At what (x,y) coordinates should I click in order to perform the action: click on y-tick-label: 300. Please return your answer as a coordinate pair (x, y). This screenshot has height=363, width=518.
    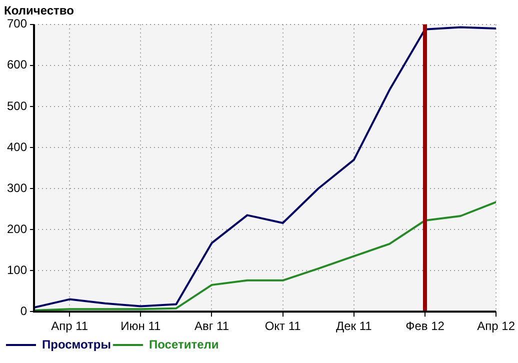
    Looking at the image, I should click on (17, 187).